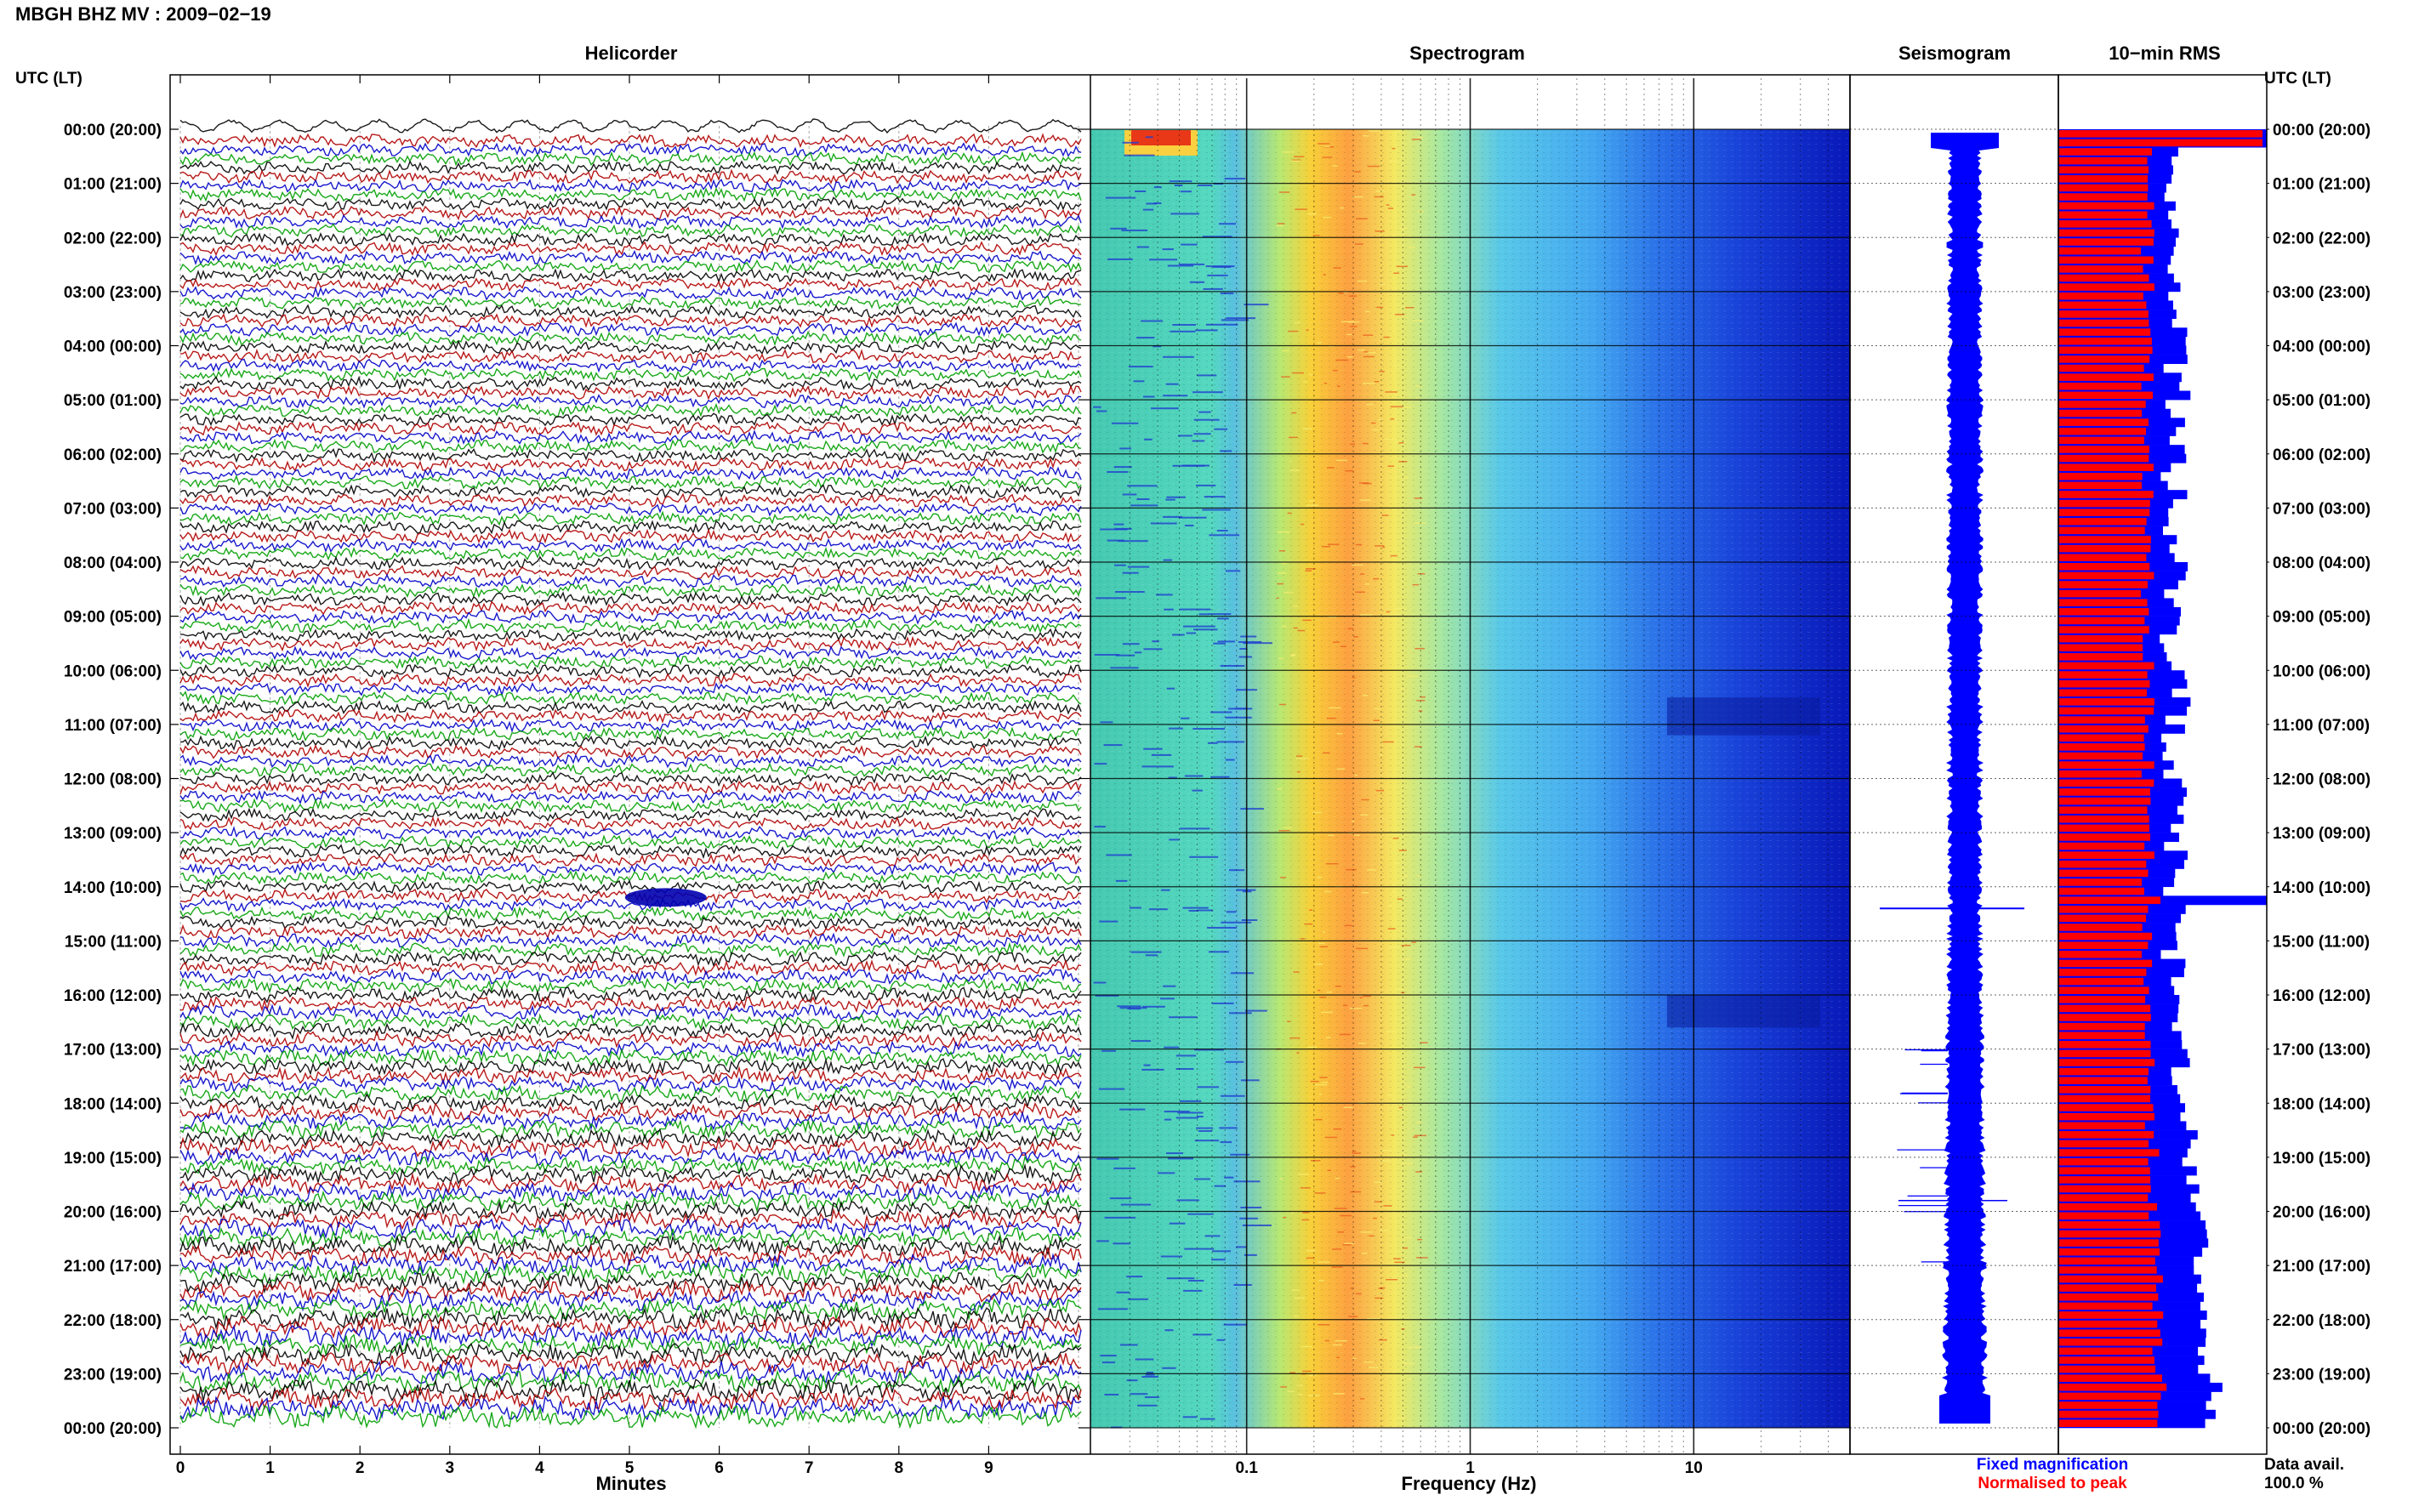 This screenshot has height=1512, width=2419. I want to click on spec-hot-patch, so click(1161, 137).